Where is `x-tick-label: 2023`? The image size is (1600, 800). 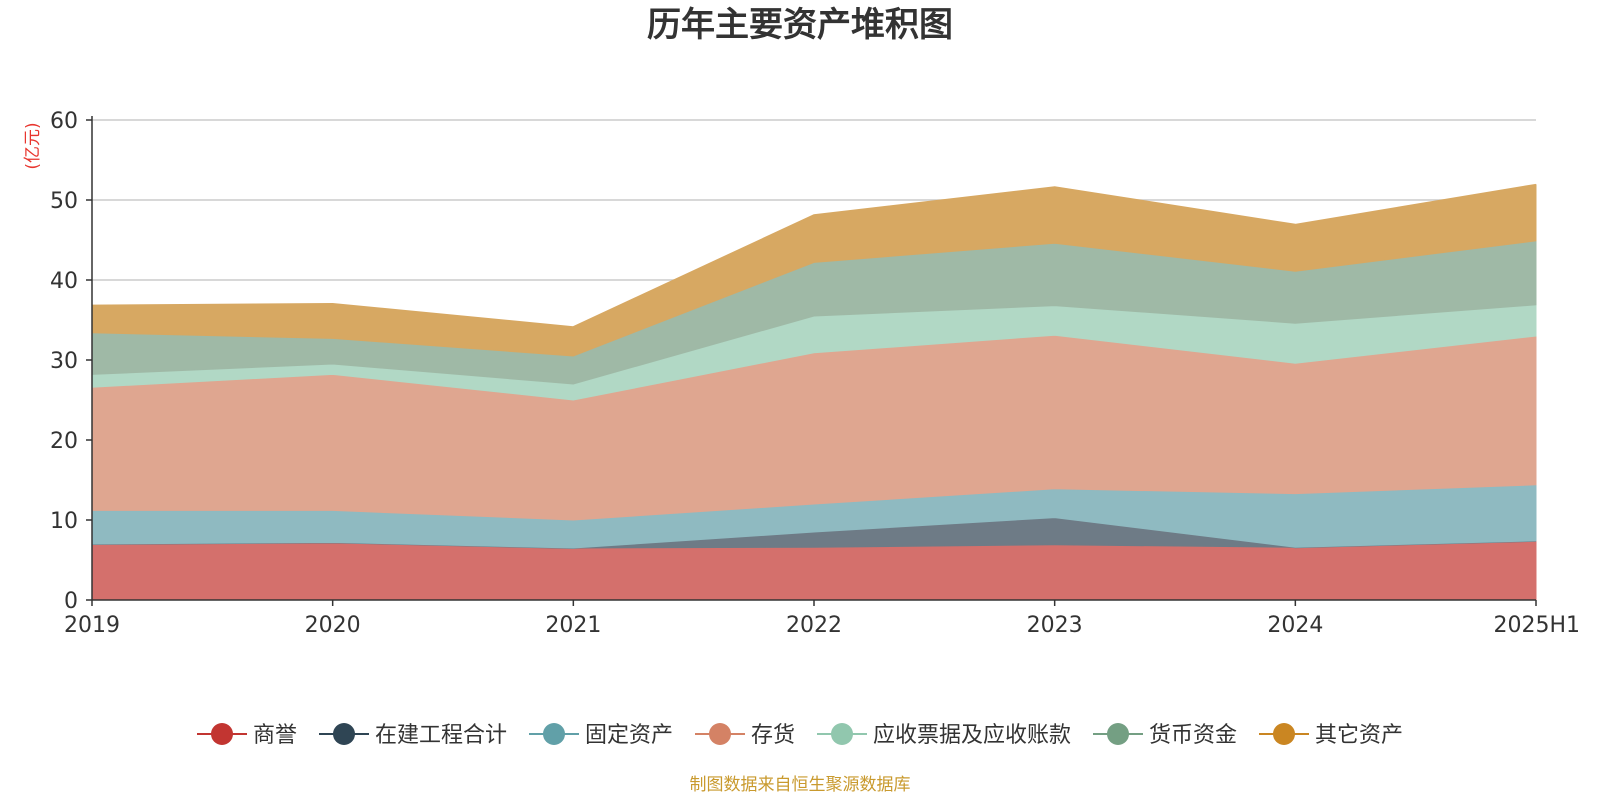
x-tick-label: 2023 is located at coordinates (1055, 625).